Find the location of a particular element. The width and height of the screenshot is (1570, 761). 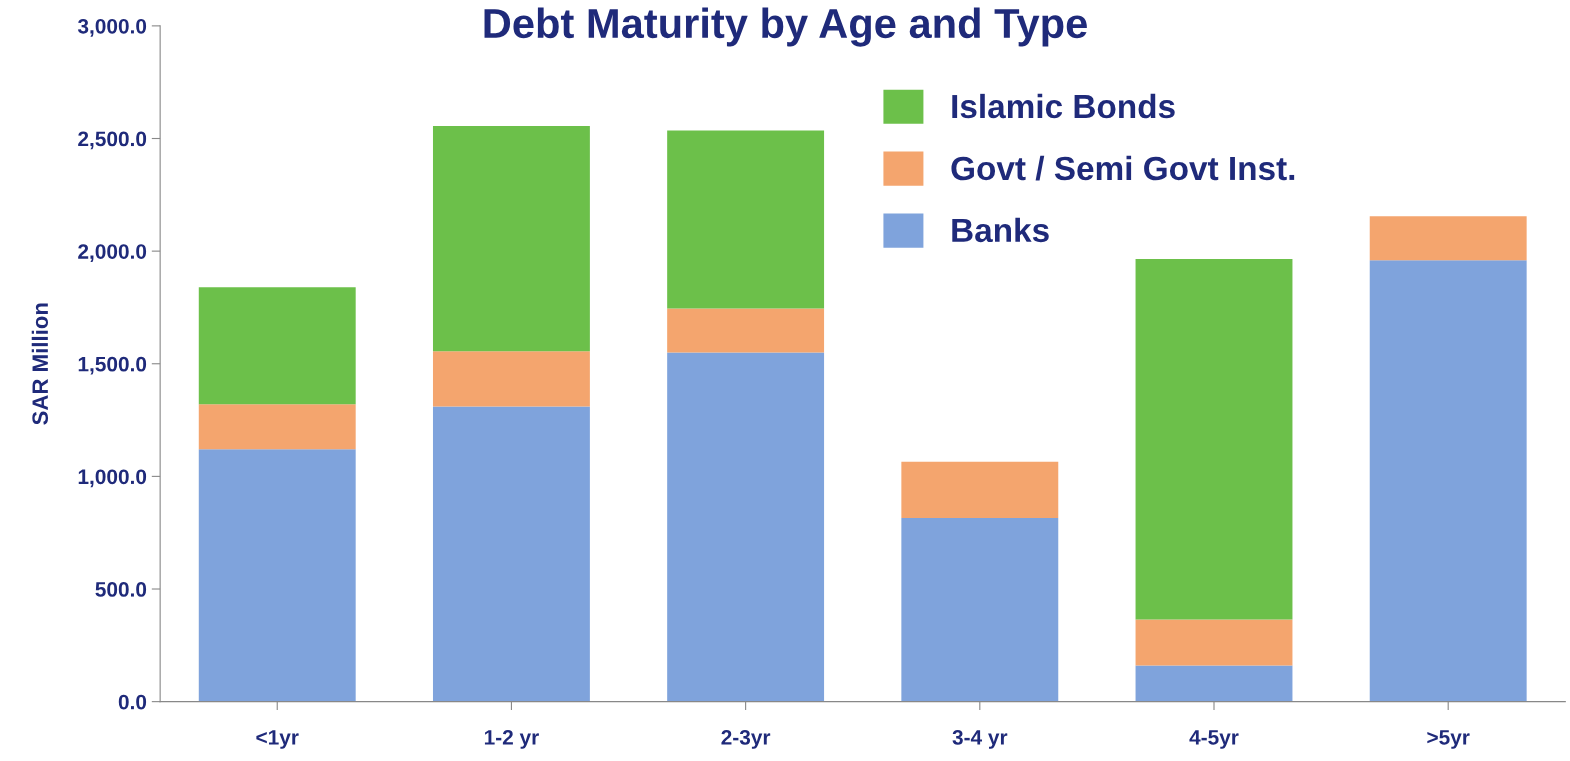

y-tick-label: 2,000.0 is located at coordinates (112, 253).